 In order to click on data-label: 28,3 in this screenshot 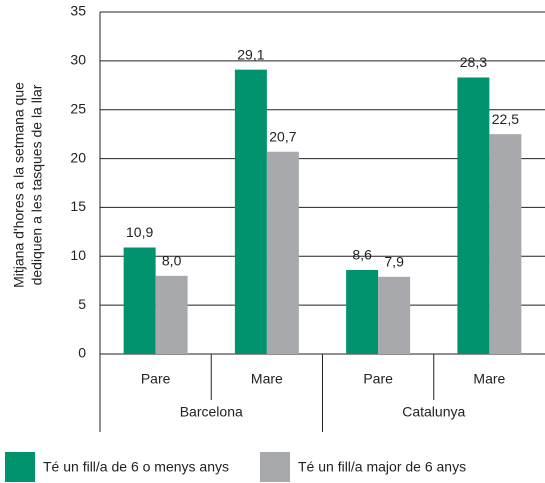, I will do `click(473, 62)`.